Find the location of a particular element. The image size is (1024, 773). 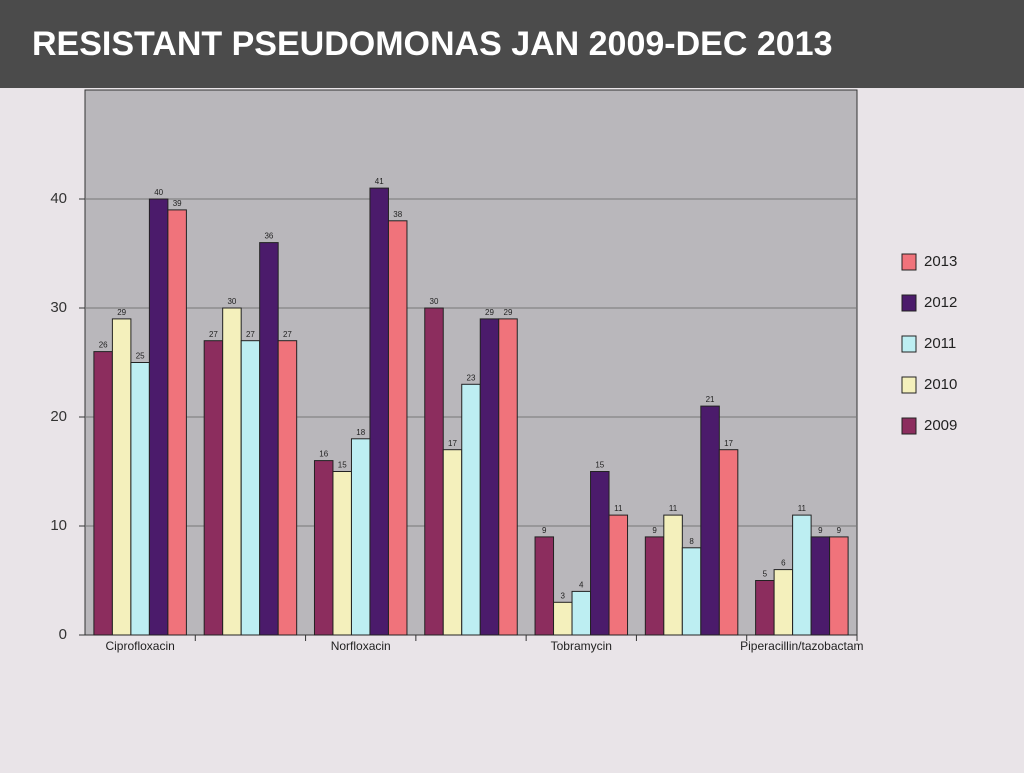

legend-label: 2013 is located at coordinates (940, 261).